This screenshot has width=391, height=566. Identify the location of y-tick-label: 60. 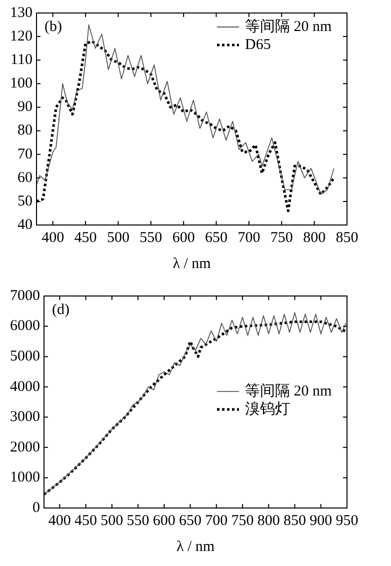
(25, 178).